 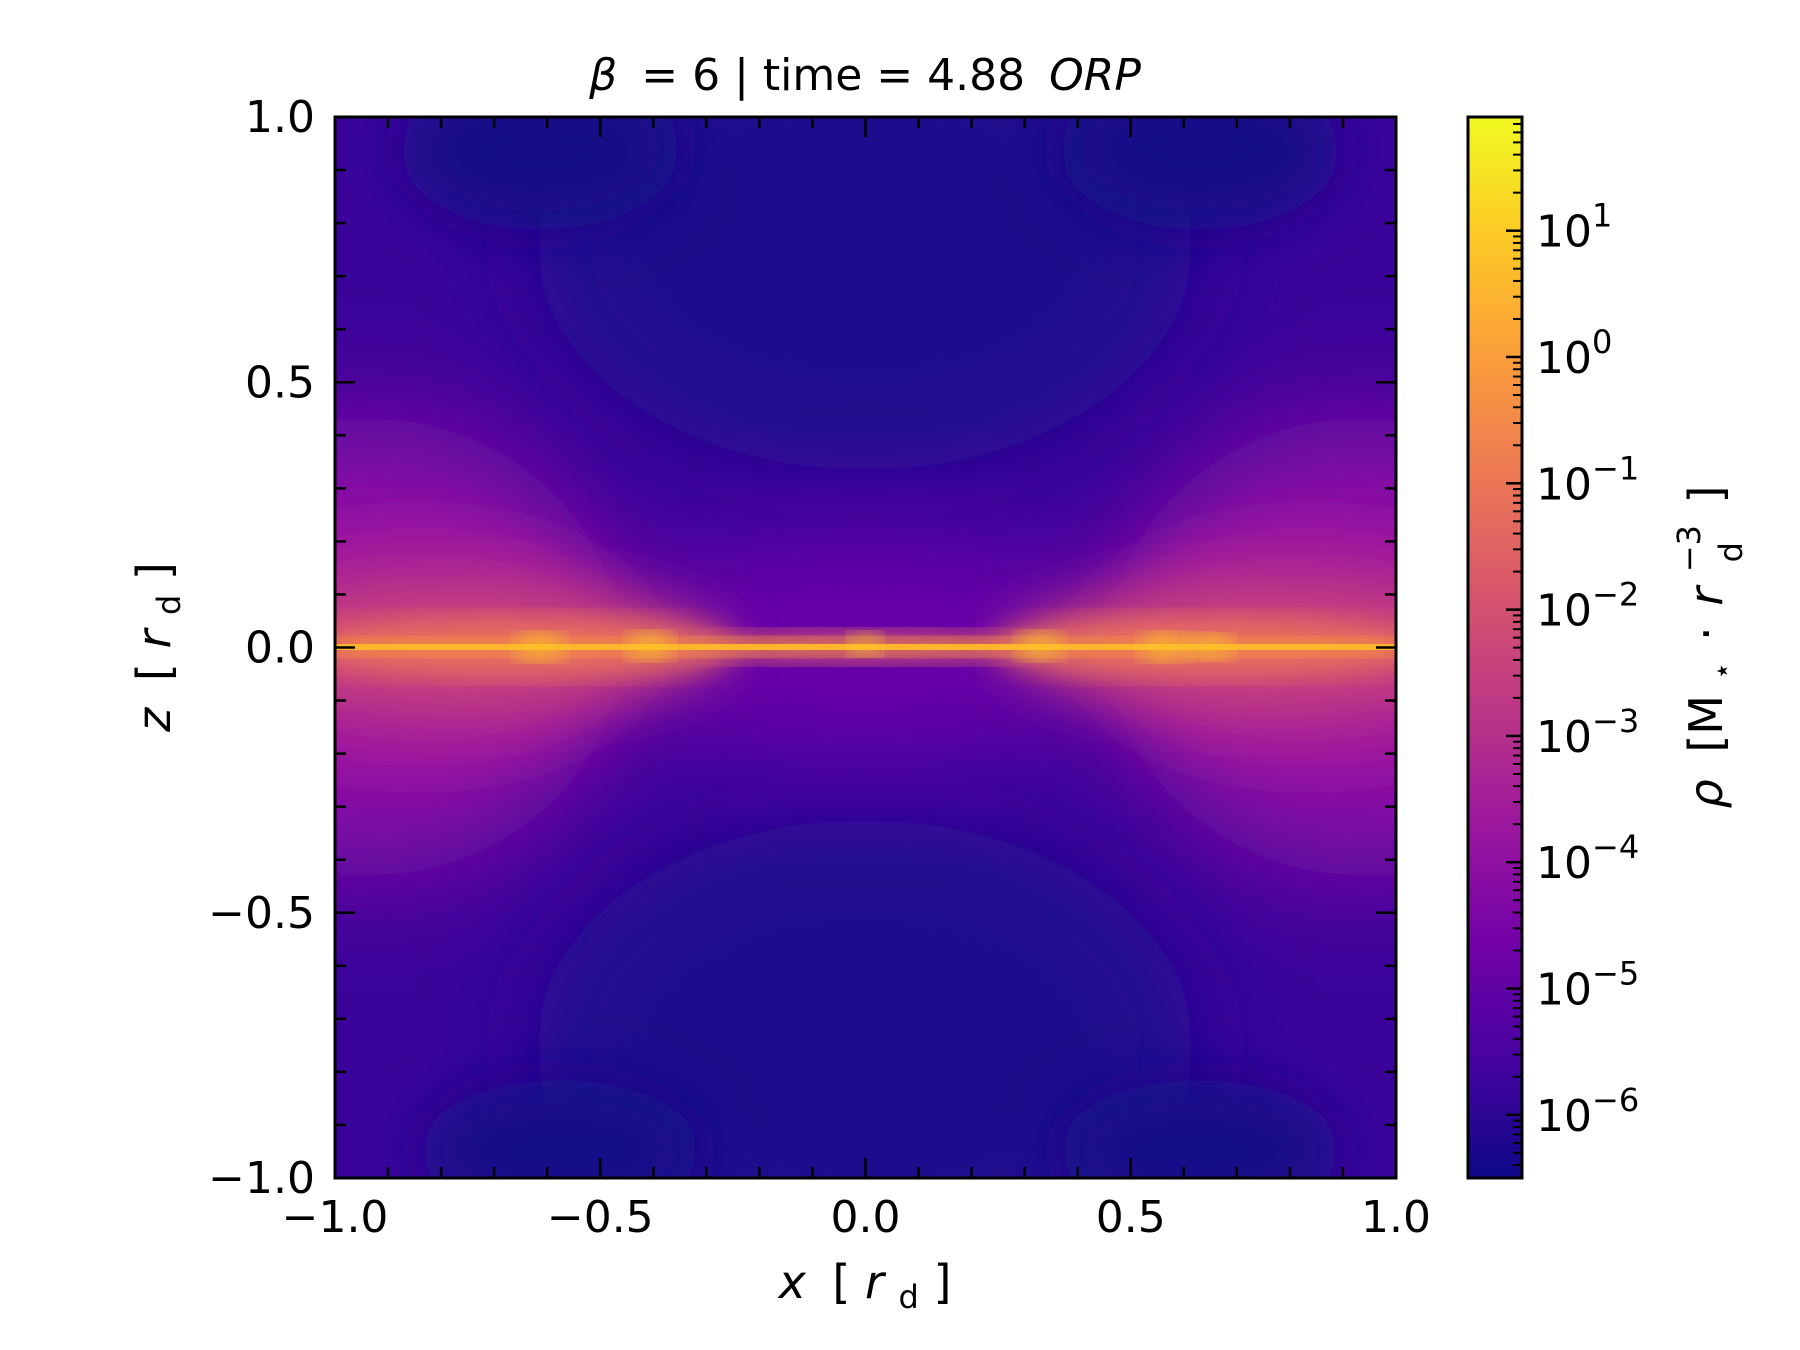 What do you see at coordinates (865, 293) in the screenshot?
I see `heatmap-lobe-top` at bounding box center [865, 293].